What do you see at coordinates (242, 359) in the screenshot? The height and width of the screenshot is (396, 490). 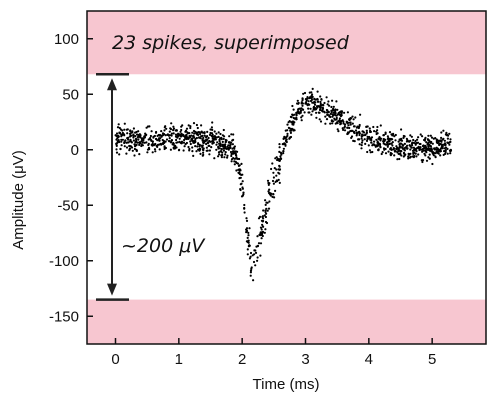 I see `x-tick-label: 2` at bounding box center [242, 359].